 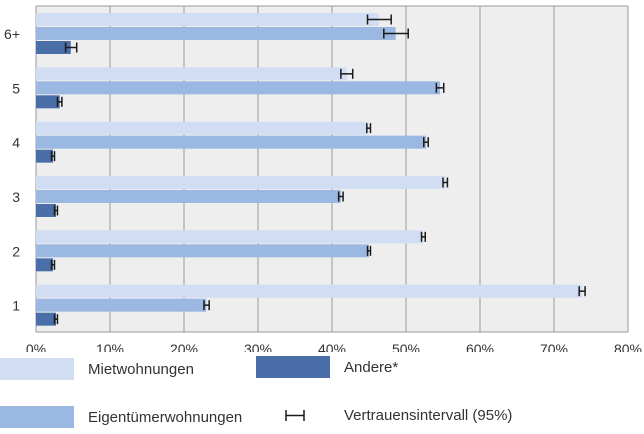 I want to click on x-tick-label: 20%, so click(x=184, y=346).